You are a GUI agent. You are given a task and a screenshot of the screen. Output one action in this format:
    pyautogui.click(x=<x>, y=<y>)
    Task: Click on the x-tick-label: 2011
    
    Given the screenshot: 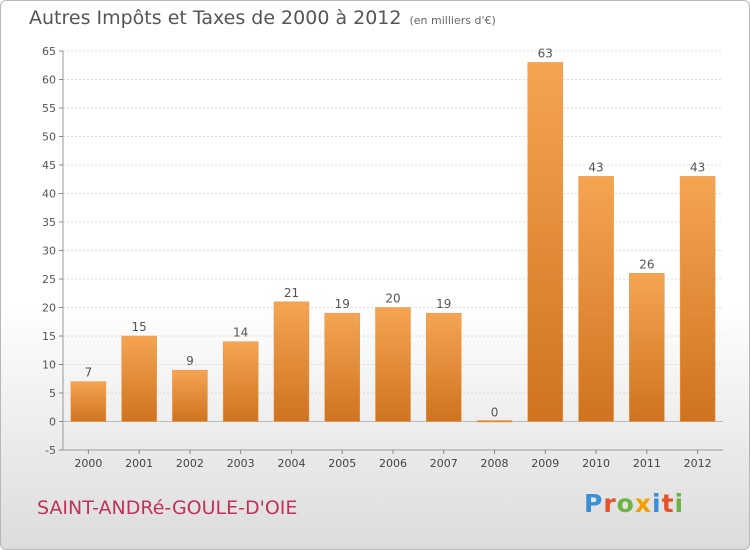 What is the action you would take?
    pyautogui.click(x=647, y=463)
    